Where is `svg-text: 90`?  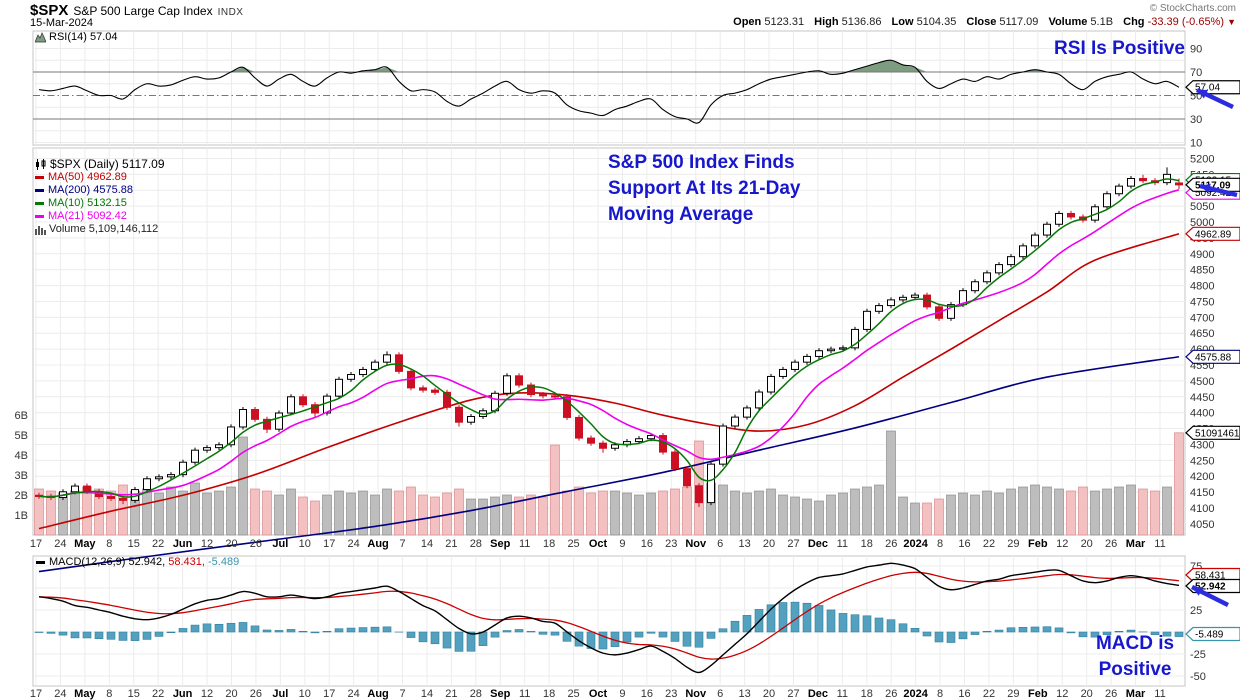 svg-text: 90 is located at coordinates (1196, 50).